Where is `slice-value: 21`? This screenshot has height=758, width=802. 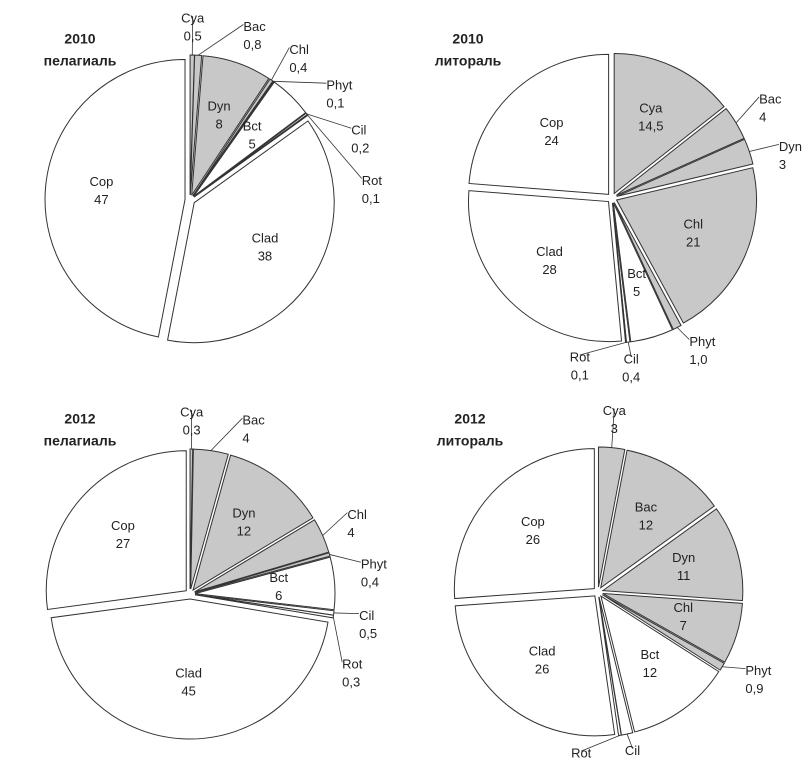
slice-value: 21 is located at coordinates (693, 242).